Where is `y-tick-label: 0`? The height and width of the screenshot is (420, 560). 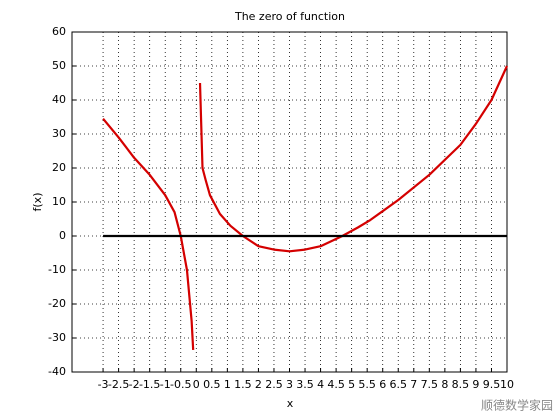 y-tick-label: 0 is located at coordinates (62, 235).